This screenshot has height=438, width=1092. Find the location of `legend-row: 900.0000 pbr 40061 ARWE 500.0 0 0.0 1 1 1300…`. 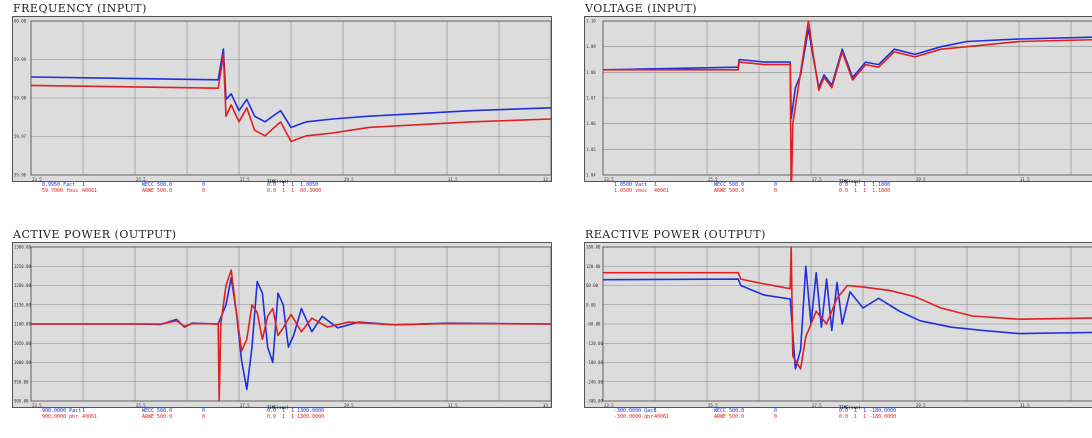

legend-row: 900.0000 pbr 40061 ARWE 500.0 0 0.0 1 1 1300… is located at coordinates (252, 417).